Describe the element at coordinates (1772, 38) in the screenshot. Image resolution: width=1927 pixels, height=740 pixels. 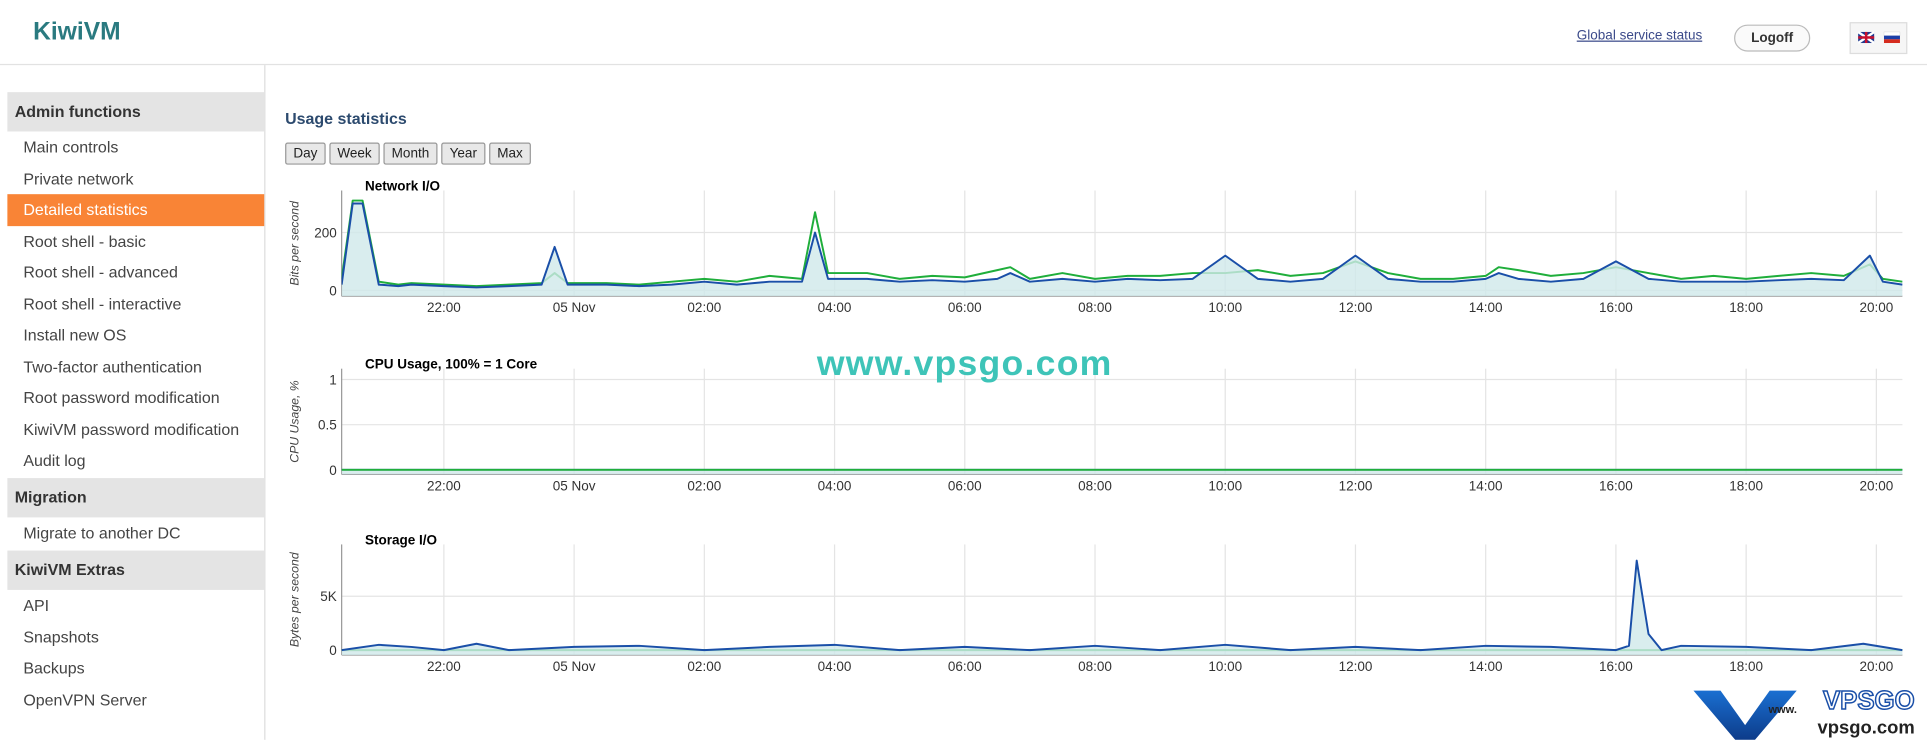
I see `logoff-button: Logoff` at that location.